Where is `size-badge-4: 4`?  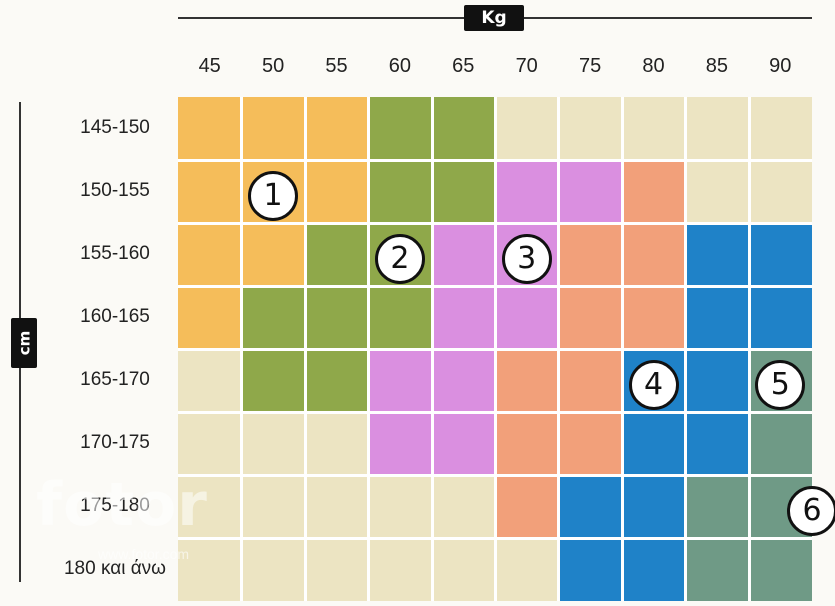 size-badge-4: 4 is located at coordinates (653, 384).